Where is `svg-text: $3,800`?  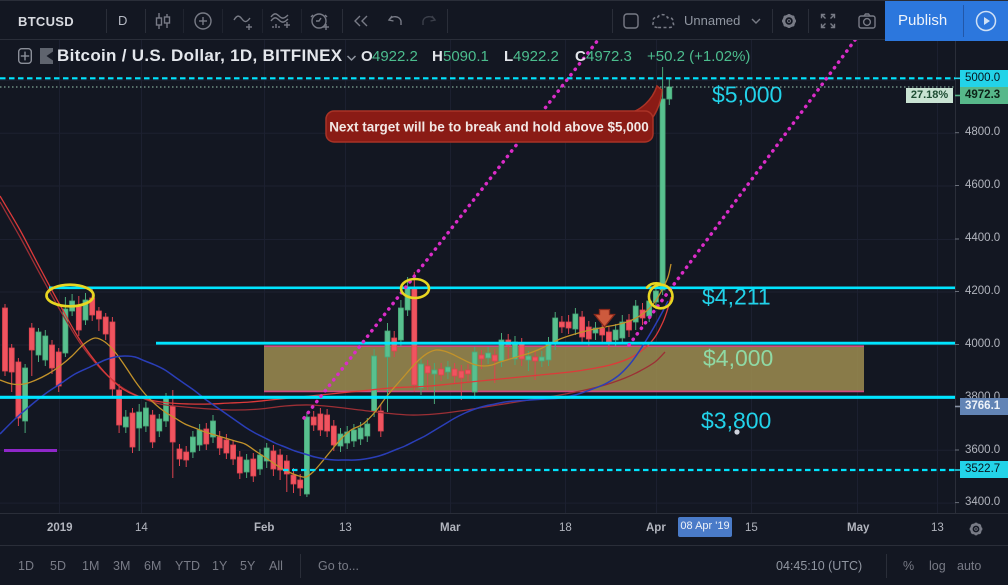
svg-text: $3,800 is located at coordinates (736, 421).